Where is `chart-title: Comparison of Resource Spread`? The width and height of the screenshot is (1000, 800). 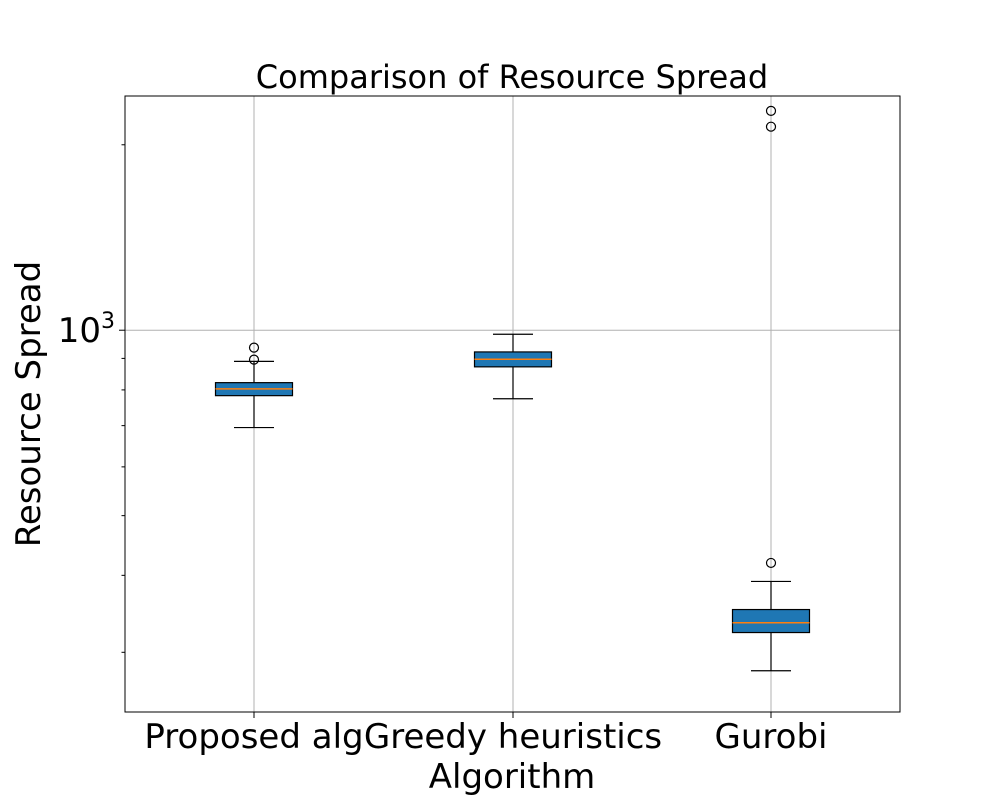
chart-title: Comparison of Resource Spread is located at coordinates (512, 77).